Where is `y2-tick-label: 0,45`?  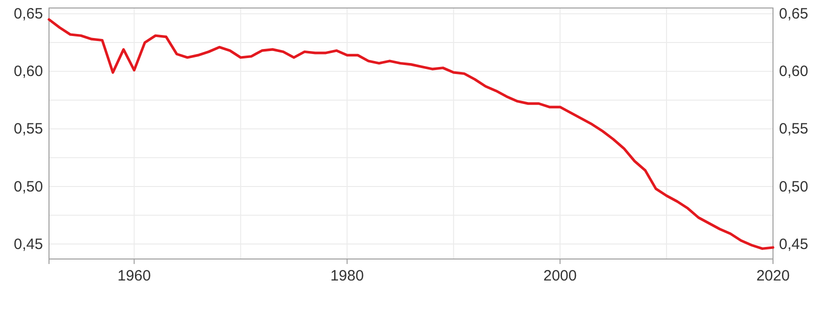 y2-tick-label: 0,45 is located at coordinates (793, 244).